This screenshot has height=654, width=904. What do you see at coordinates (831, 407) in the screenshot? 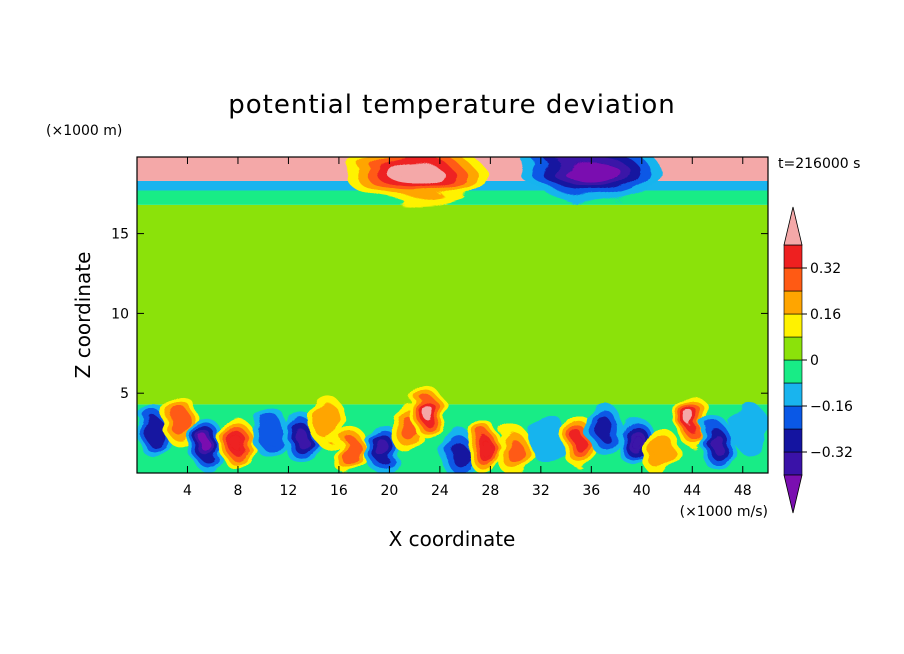
I see `colorbar-tick-label: −0.16` at bounding box center [831, 407].